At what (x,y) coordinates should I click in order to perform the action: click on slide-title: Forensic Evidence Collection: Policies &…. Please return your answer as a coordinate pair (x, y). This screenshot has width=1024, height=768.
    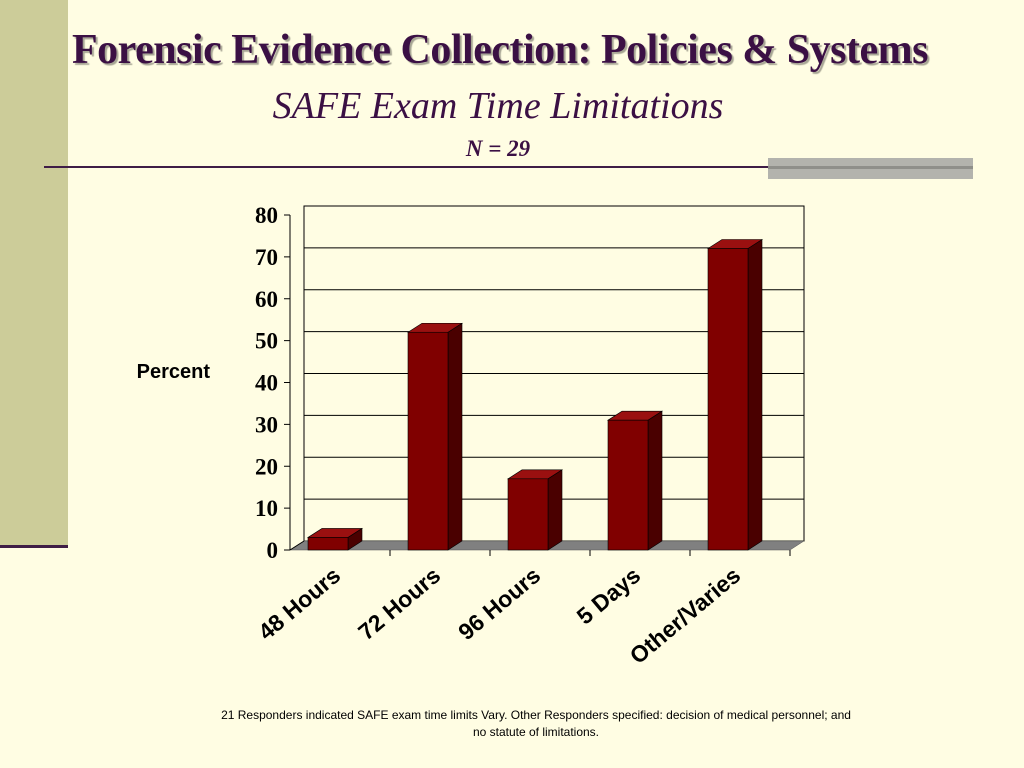
    Looking at the image, I should click on (500, 50).